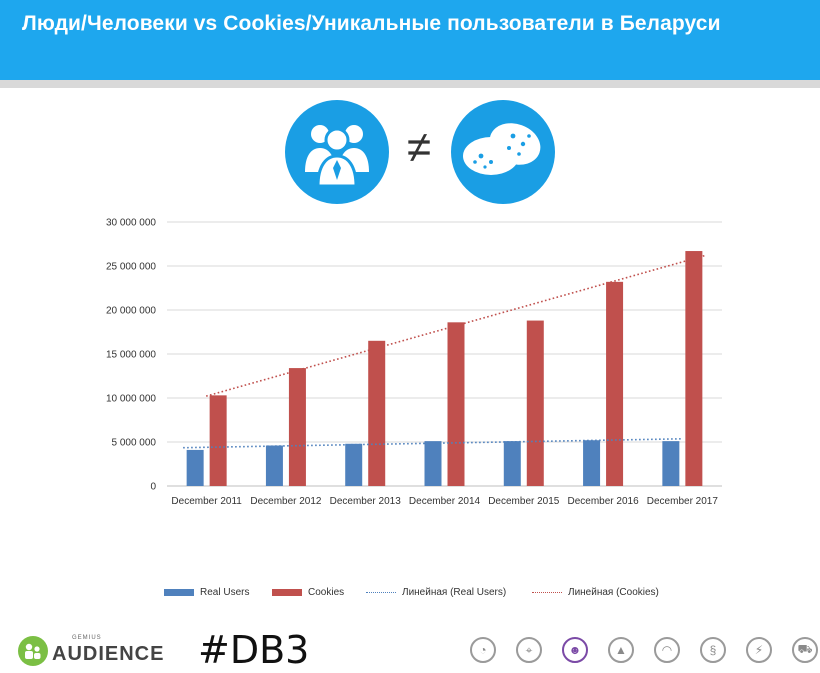 The width and height of the screenshot is (820, 673). I want to click on legend-item-cookies: Cookies, so click(308, 592).